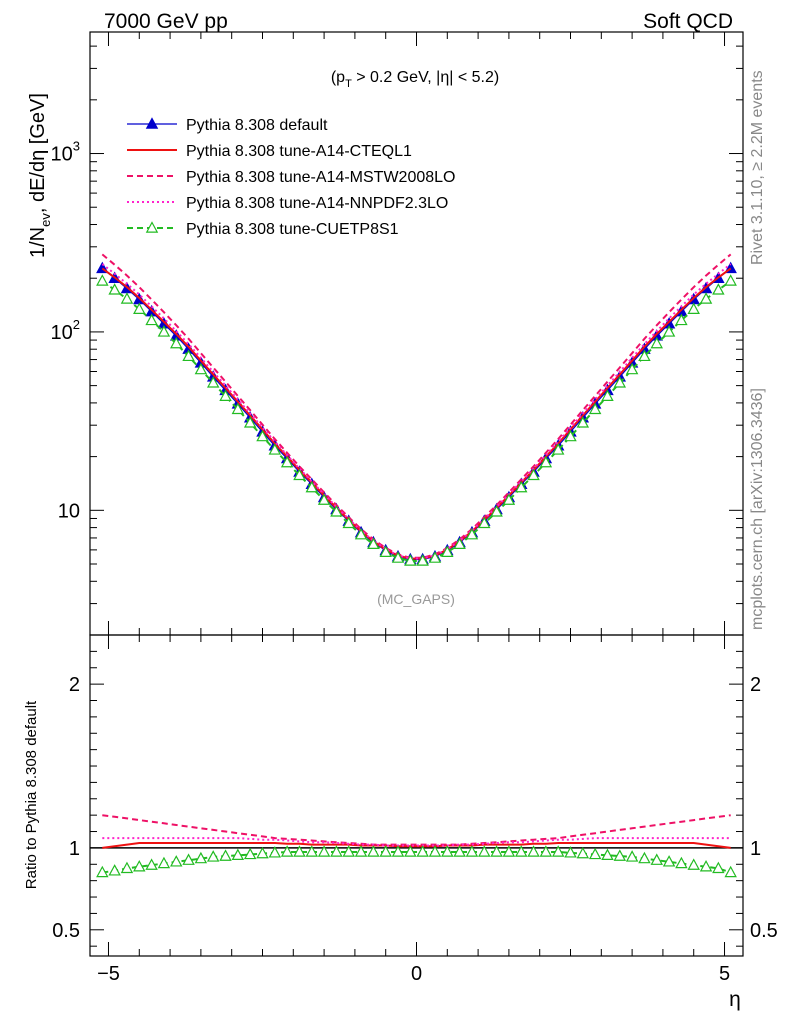  Describe the element at coordinates (735, 999) in the screenshot. I see `x-axis-label: η` at that location.